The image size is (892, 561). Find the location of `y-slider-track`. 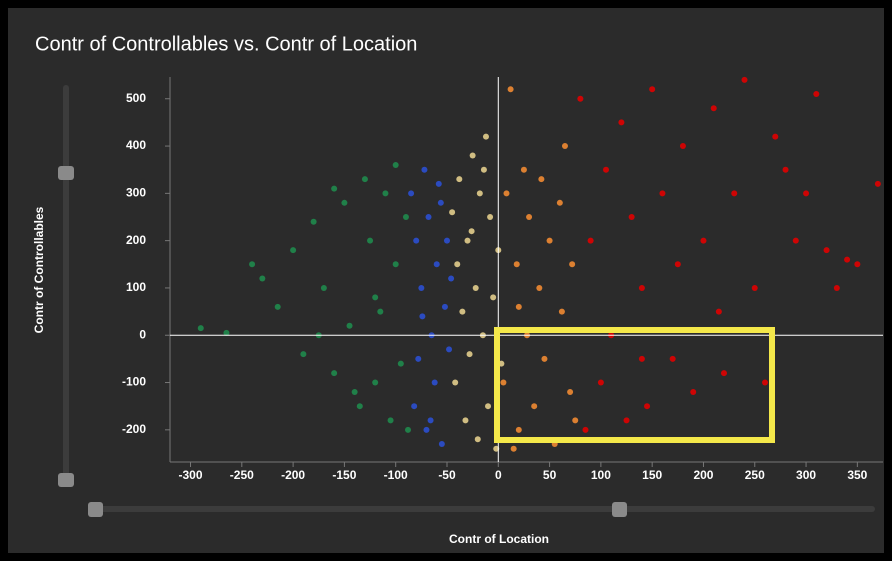

y-slider-track is located at coordinates (66, 282).